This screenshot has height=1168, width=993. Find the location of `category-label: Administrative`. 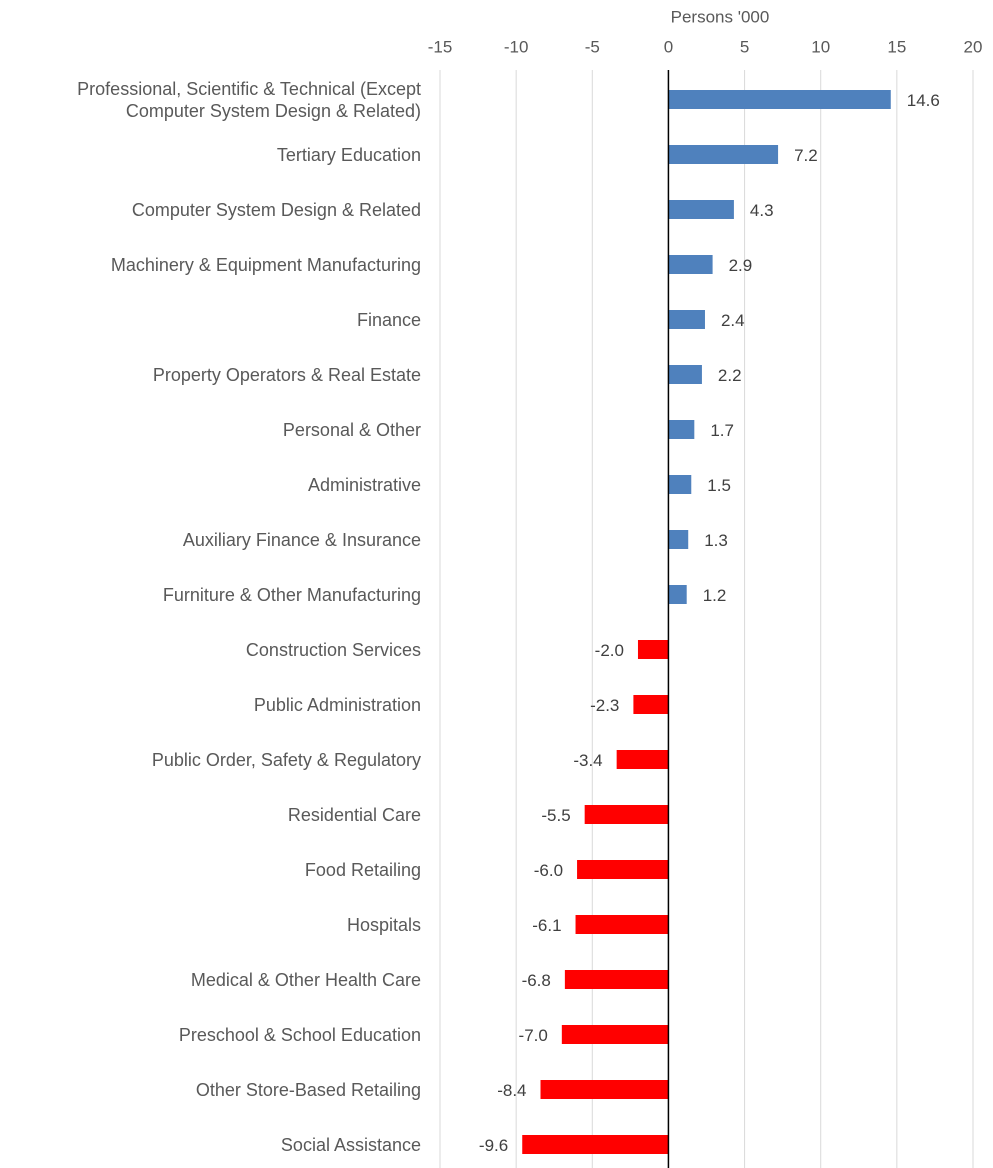

category-label: Administrative is located at coordinates (364, 484).